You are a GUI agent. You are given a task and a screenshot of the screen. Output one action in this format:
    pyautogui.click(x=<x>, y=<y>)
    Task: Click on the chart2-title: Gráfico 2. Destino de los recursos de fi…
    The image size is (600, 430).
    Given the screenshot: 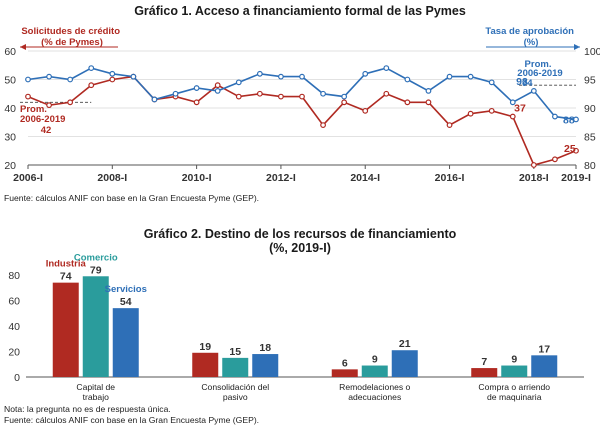 What is the action you would take?
    pyautogui.click(x=300, y=234)
    